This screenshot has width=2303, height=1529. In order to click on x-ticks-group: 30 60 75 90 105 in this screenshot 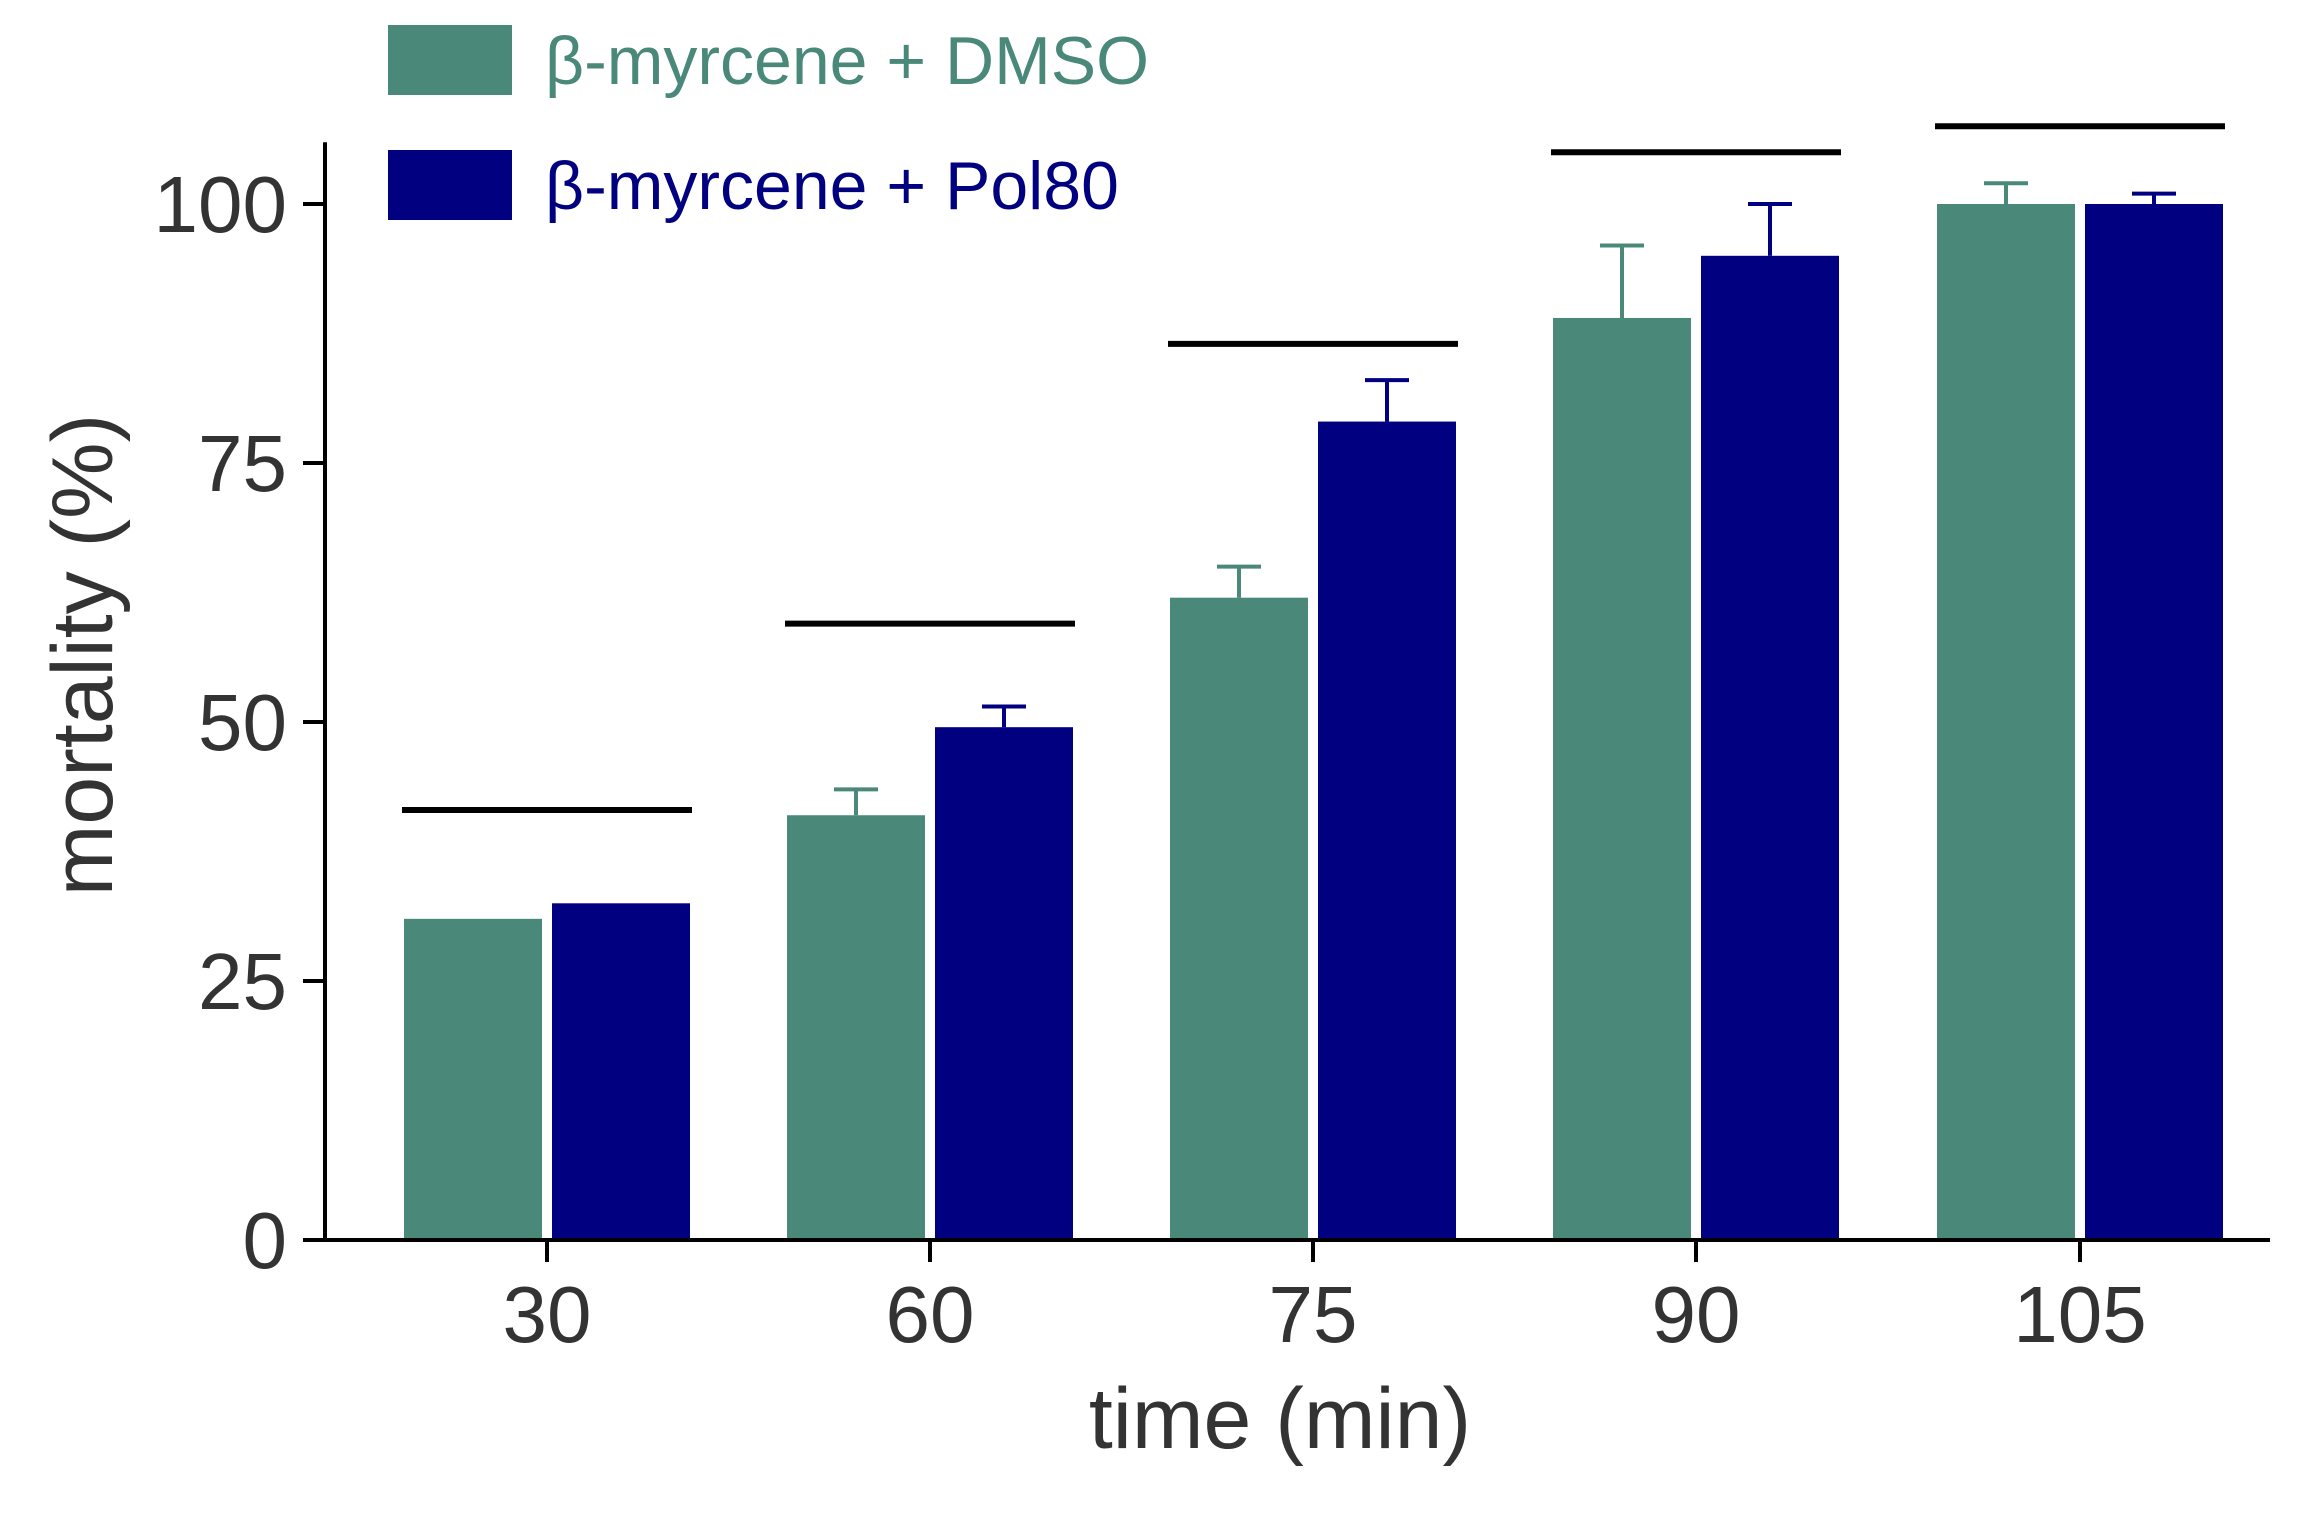, I will do `click(1325, 1299)`.